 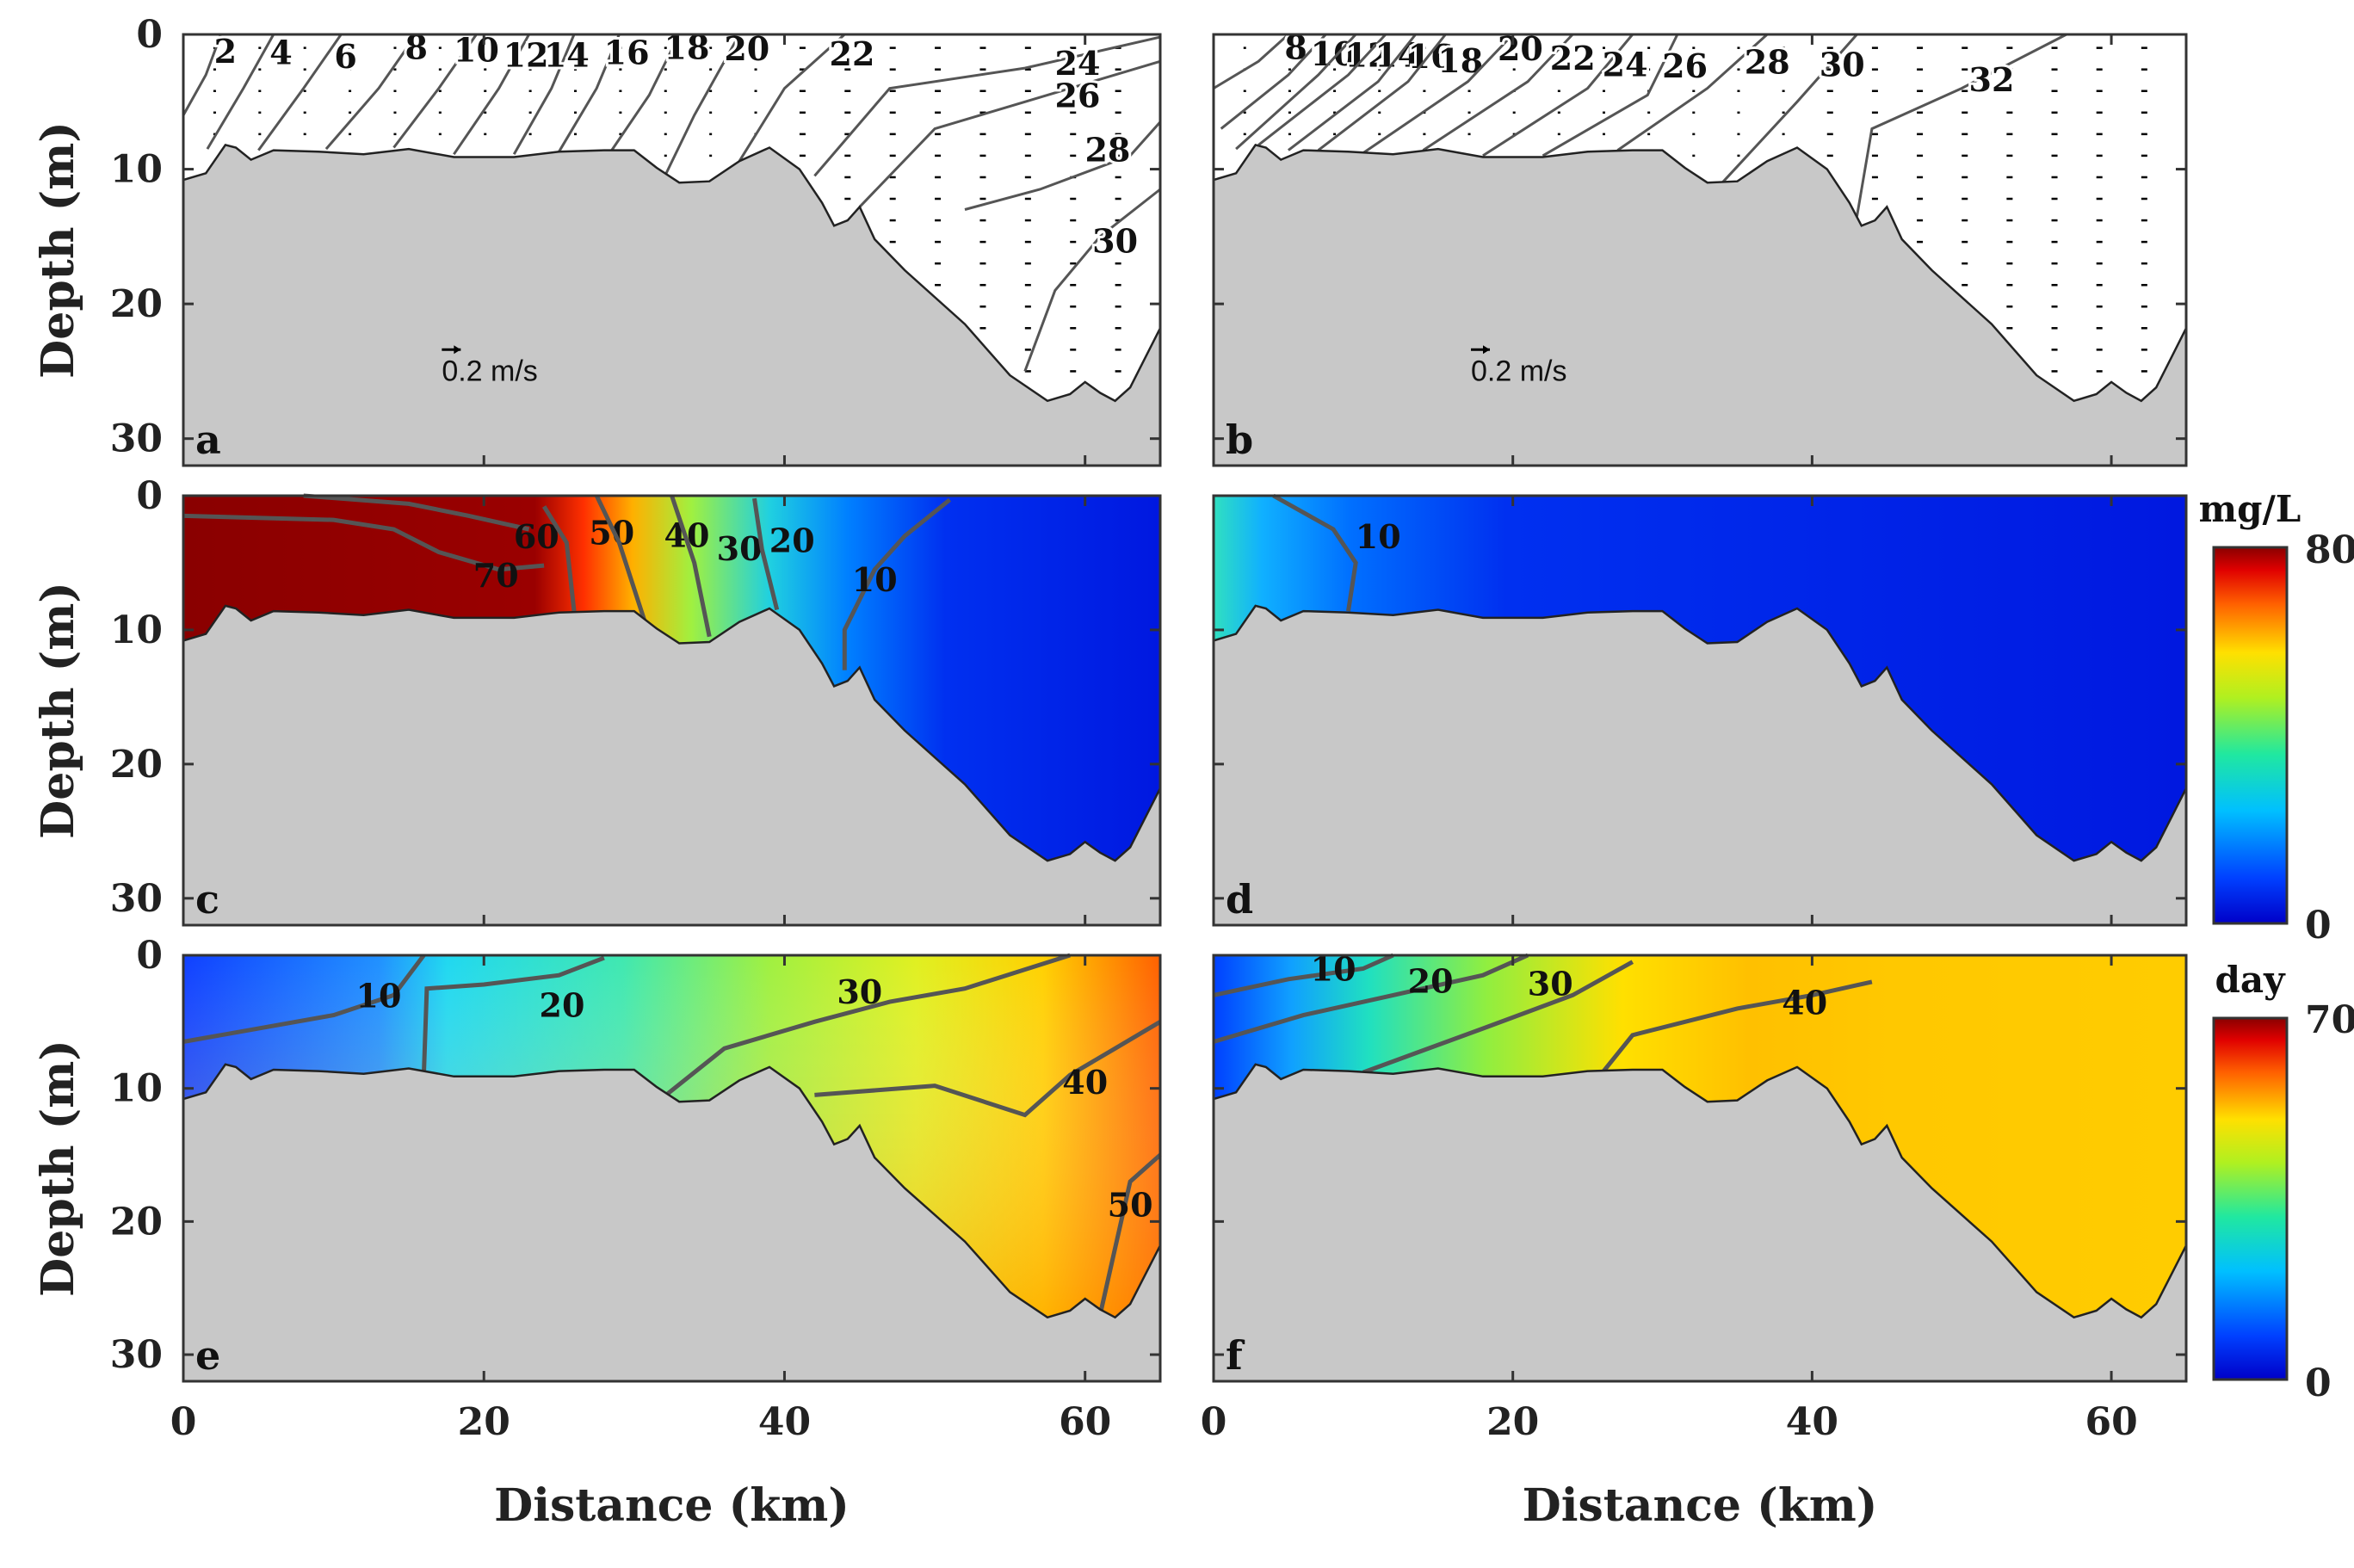 I want to click on x-tick-label: 40, so click(x=1812, y=1422).